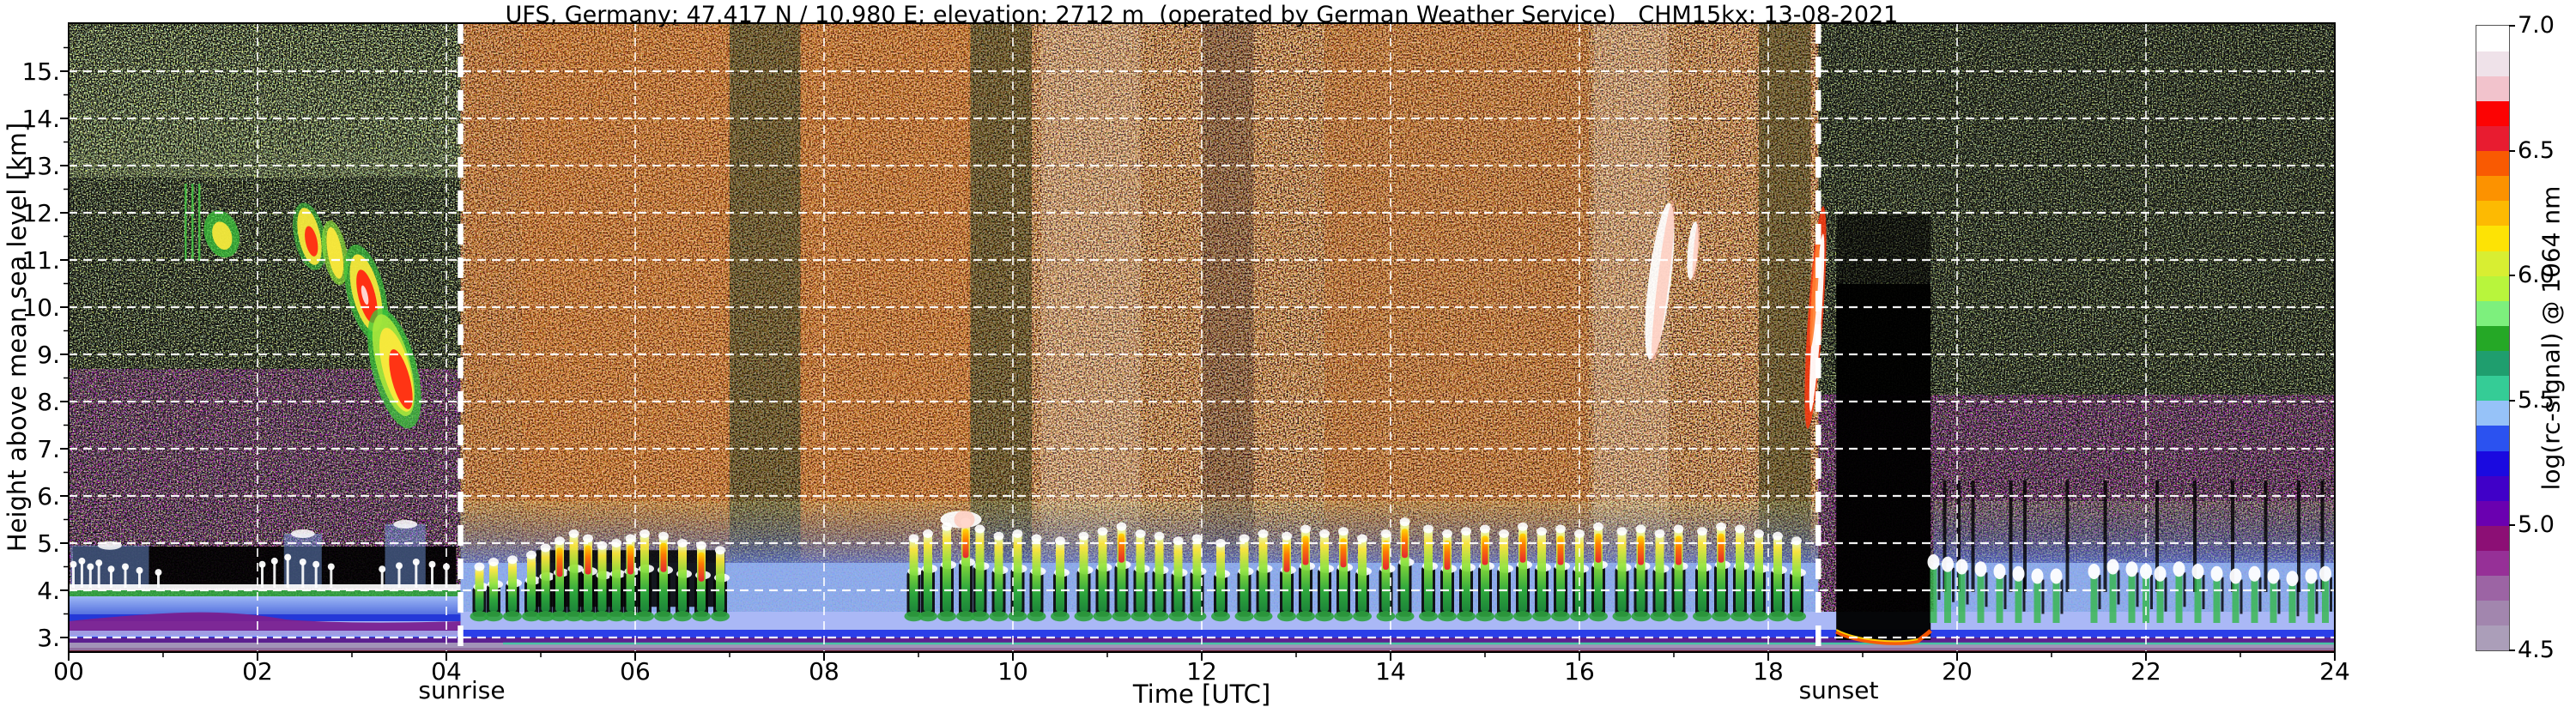 This screenshot has height=707, width=2576. Describe the element at coordinates (2334, 671) in the screenshot. I see `x-tick-label-24: 24` at that location.